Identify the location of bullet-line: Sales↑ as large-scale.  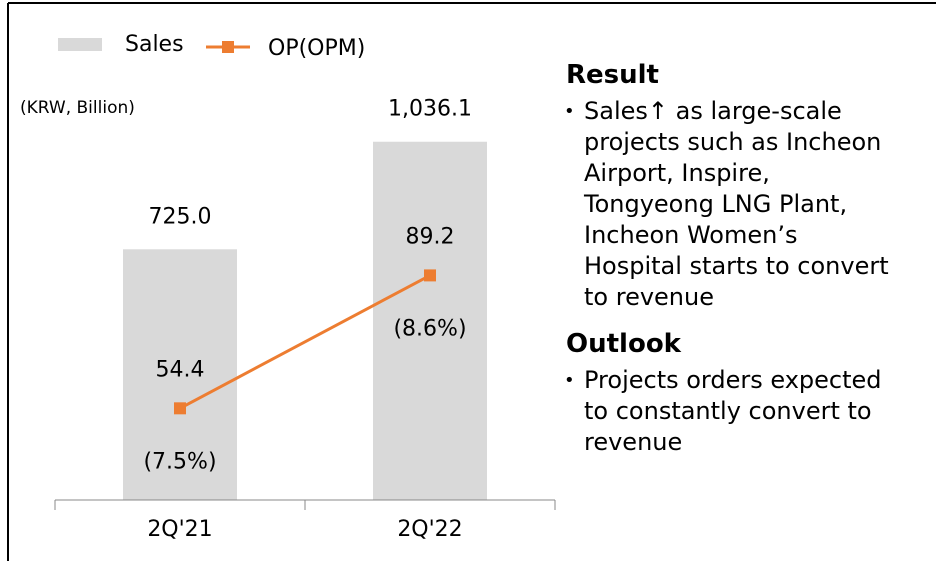
(713, 111).